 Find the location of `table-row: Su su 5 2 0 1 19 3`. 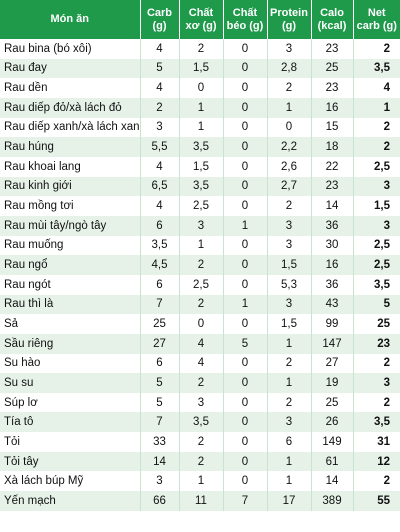

table-row: Su su 5 2 0 1 19 3 is located at coordinates (200, 383).